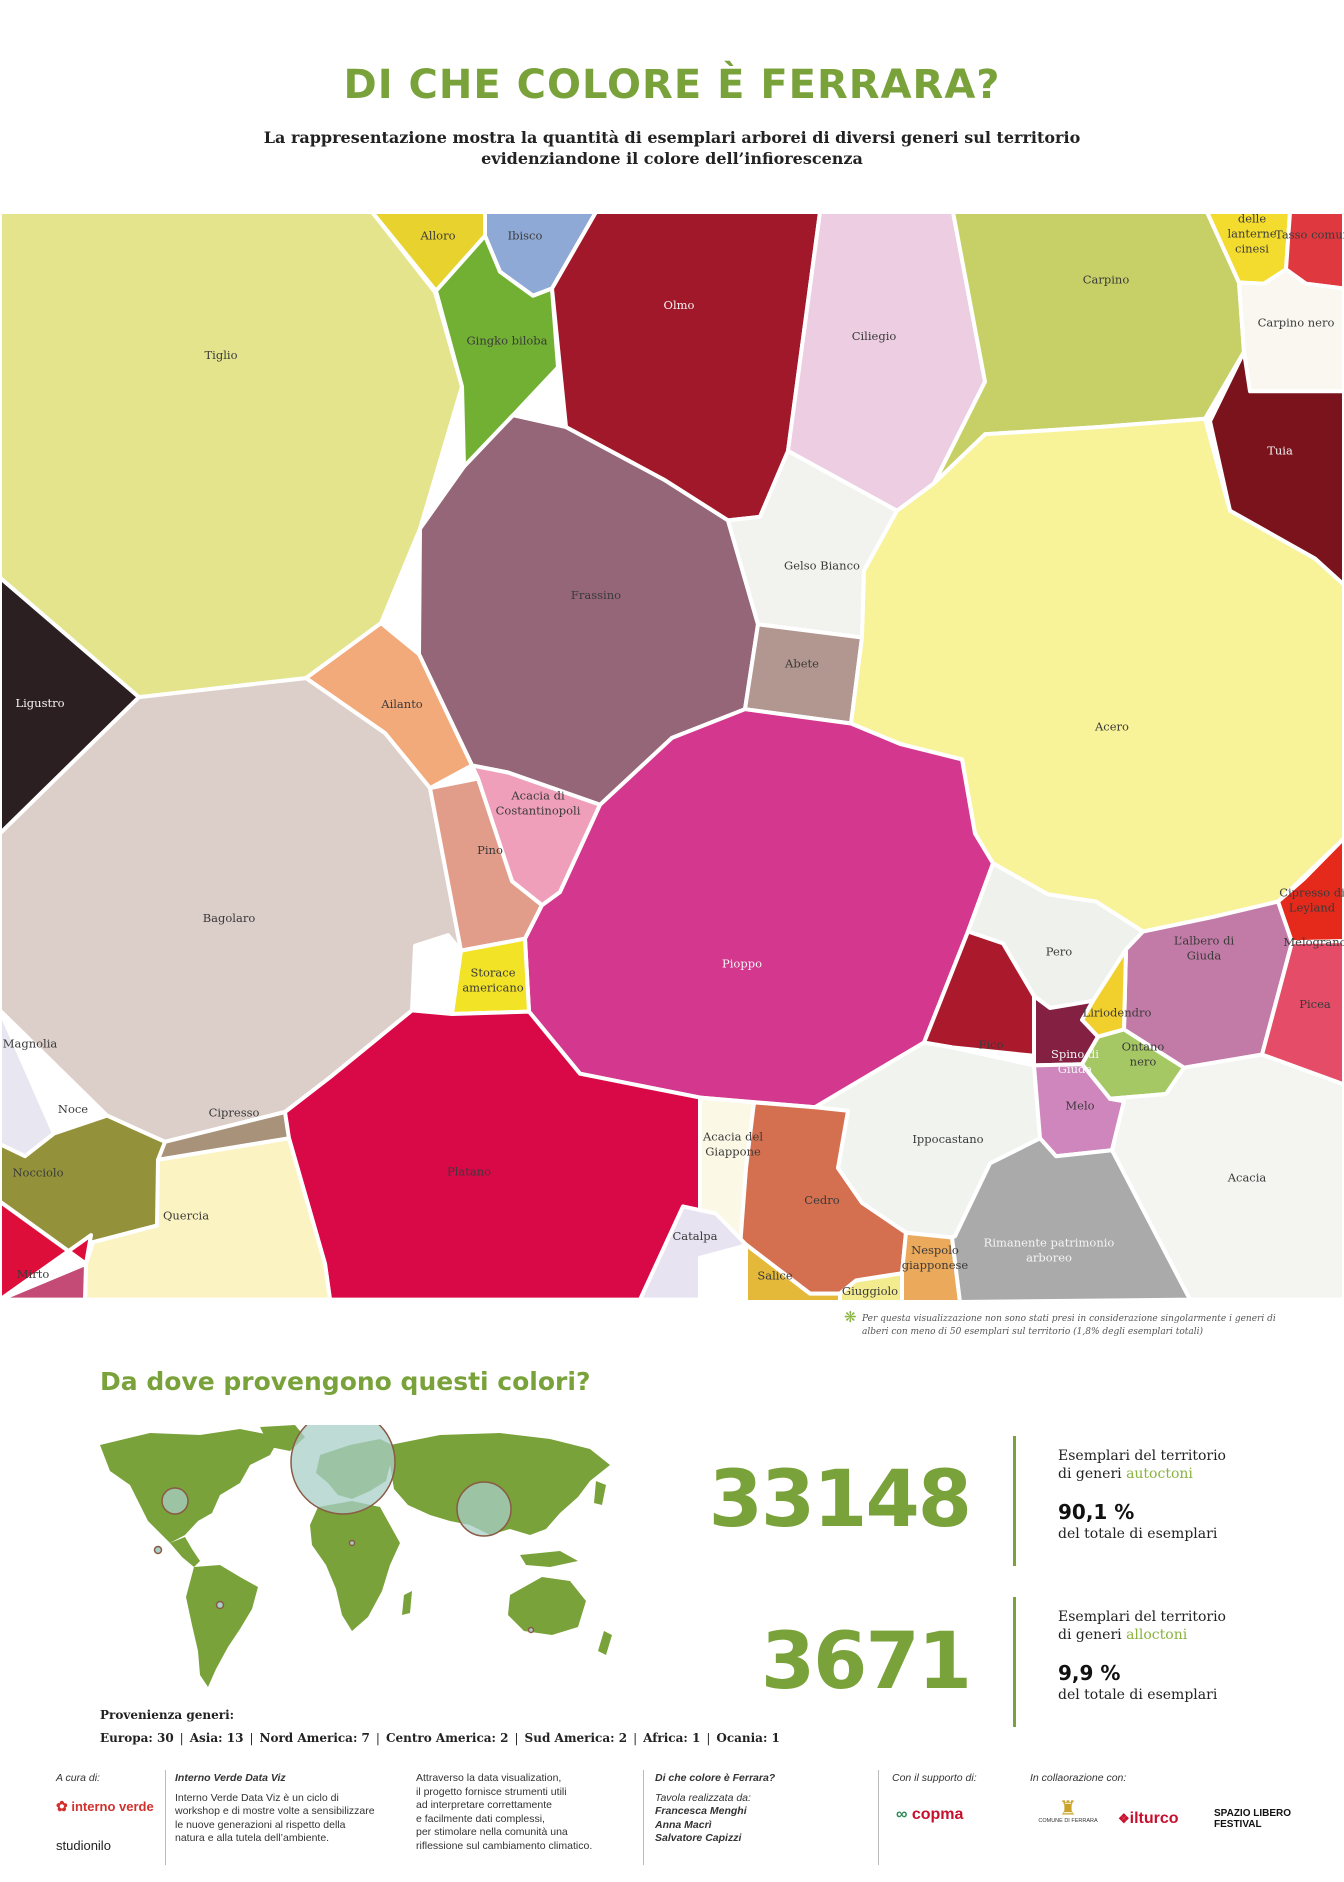 The image size is (1344, 1882). What do you see at coordinates (1142, 1617) in the screenshot?
I see `alien-label-1: Esemplari del territorio` at bounding box center [1142, 1617].